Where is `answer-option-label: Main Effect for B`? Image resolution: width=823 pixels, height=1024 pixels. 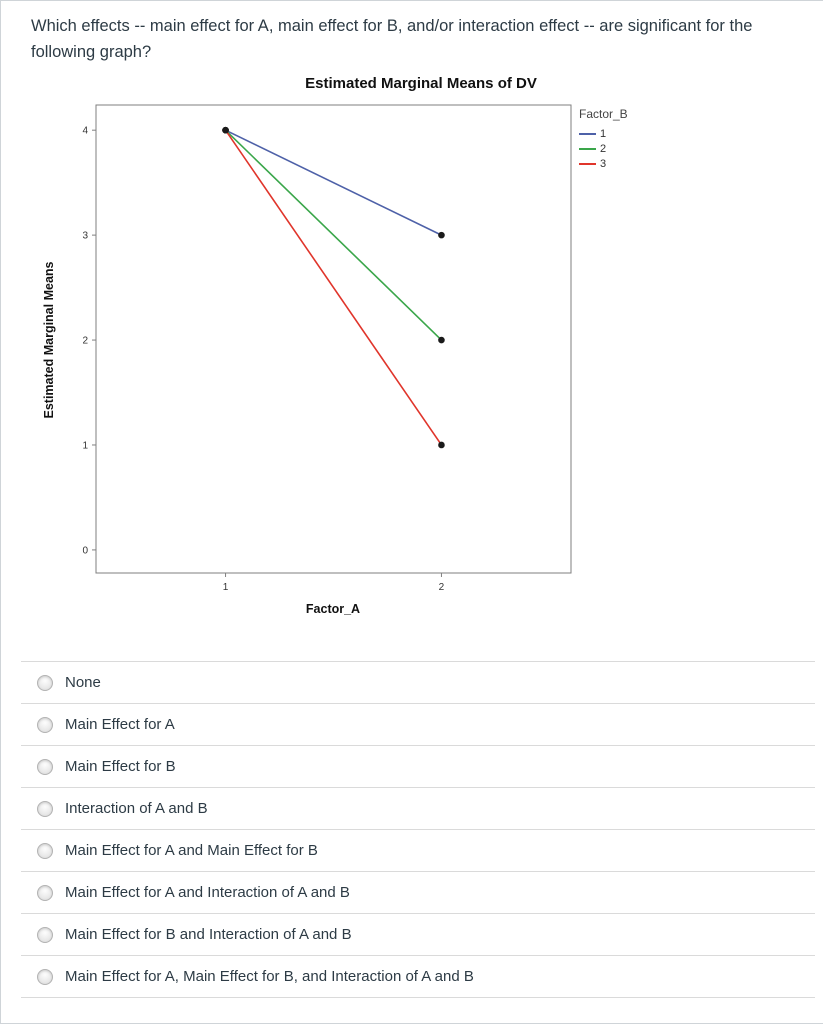
answer-option-label: Main Effect for B is located at coordinates (120, 767).